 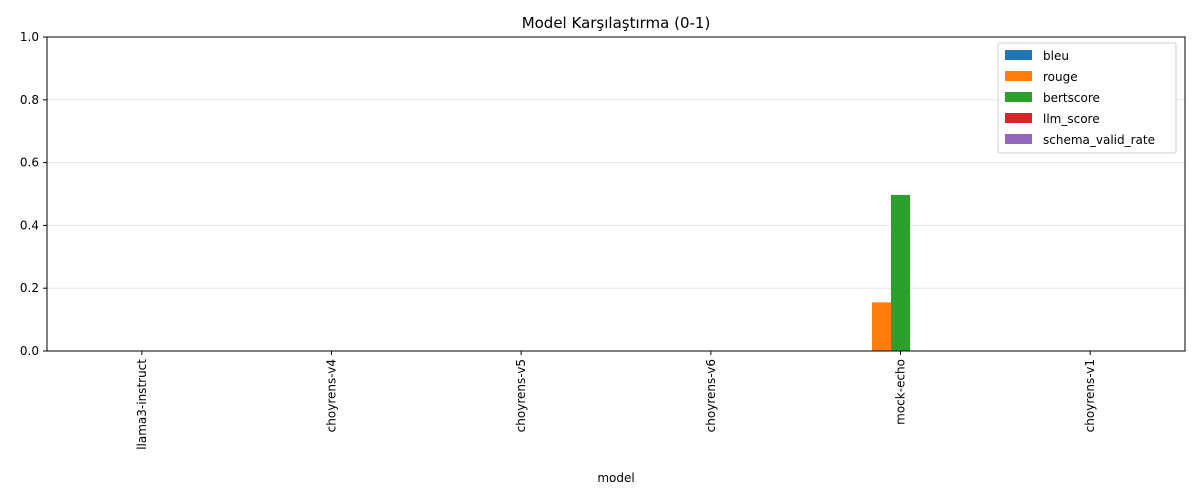 What do you see at coordinates (332, 395) in the screenshot?
I see `x-tick-label: choyrens-v4` at bounding box center [332, 395].